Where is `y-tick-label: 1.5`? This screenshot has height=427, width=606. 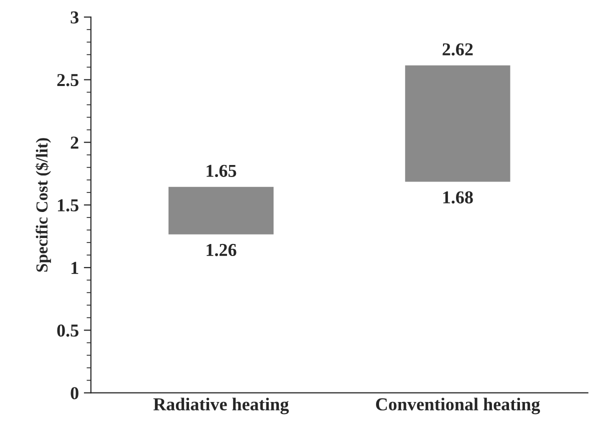 y-tick-label: 1.5 is located at coordinates (68, 205).